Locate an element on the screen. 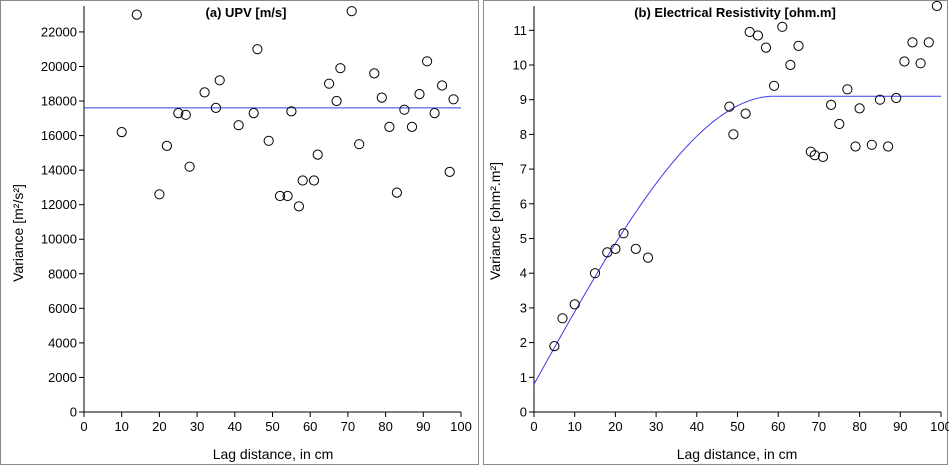 The image size is (949, 466). resistivity-x-tick-label: 40 is located at coordinates (697, 426).